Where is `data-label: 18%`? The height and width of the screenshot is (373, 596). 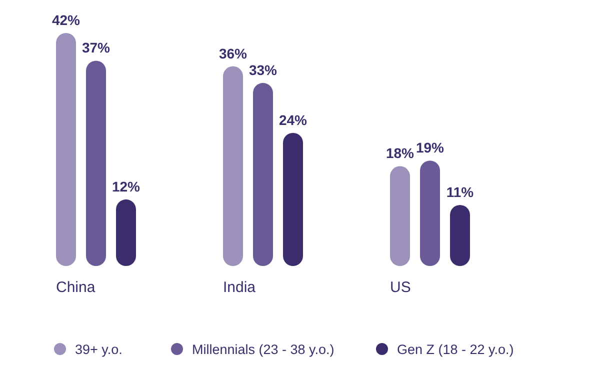
data-label: 18% is located at coordinates (400, 153).